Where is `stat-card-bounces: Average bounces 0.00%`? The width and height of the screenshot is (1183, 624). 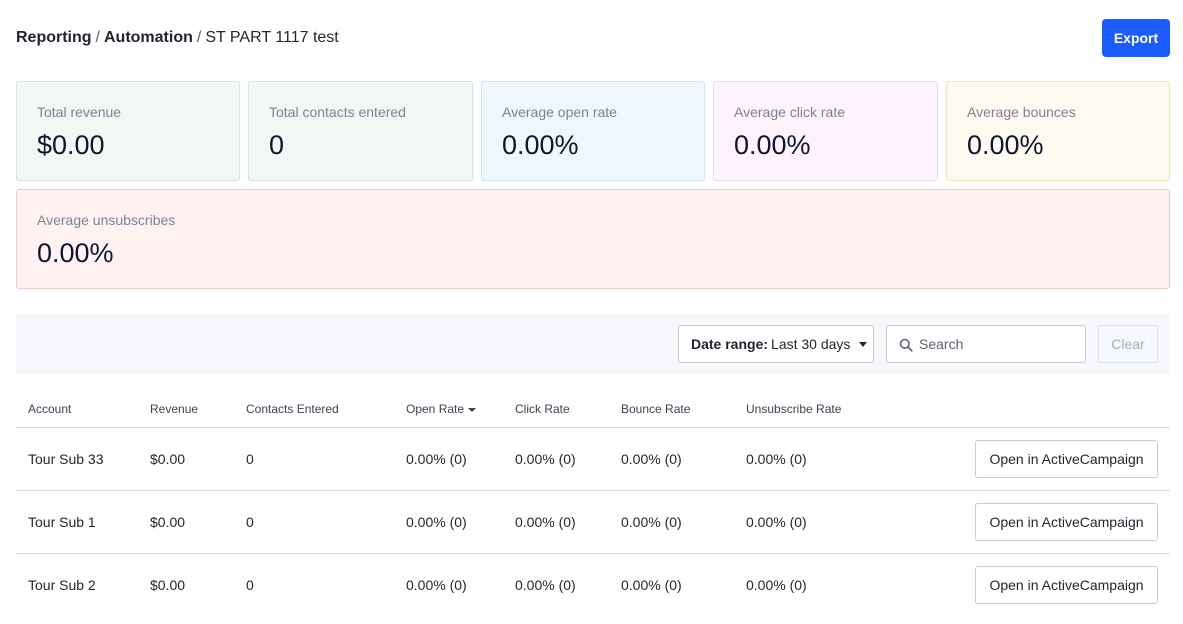
stat-card-bounces: Average bounces 0.00% is located at coordinates (1058, 131).